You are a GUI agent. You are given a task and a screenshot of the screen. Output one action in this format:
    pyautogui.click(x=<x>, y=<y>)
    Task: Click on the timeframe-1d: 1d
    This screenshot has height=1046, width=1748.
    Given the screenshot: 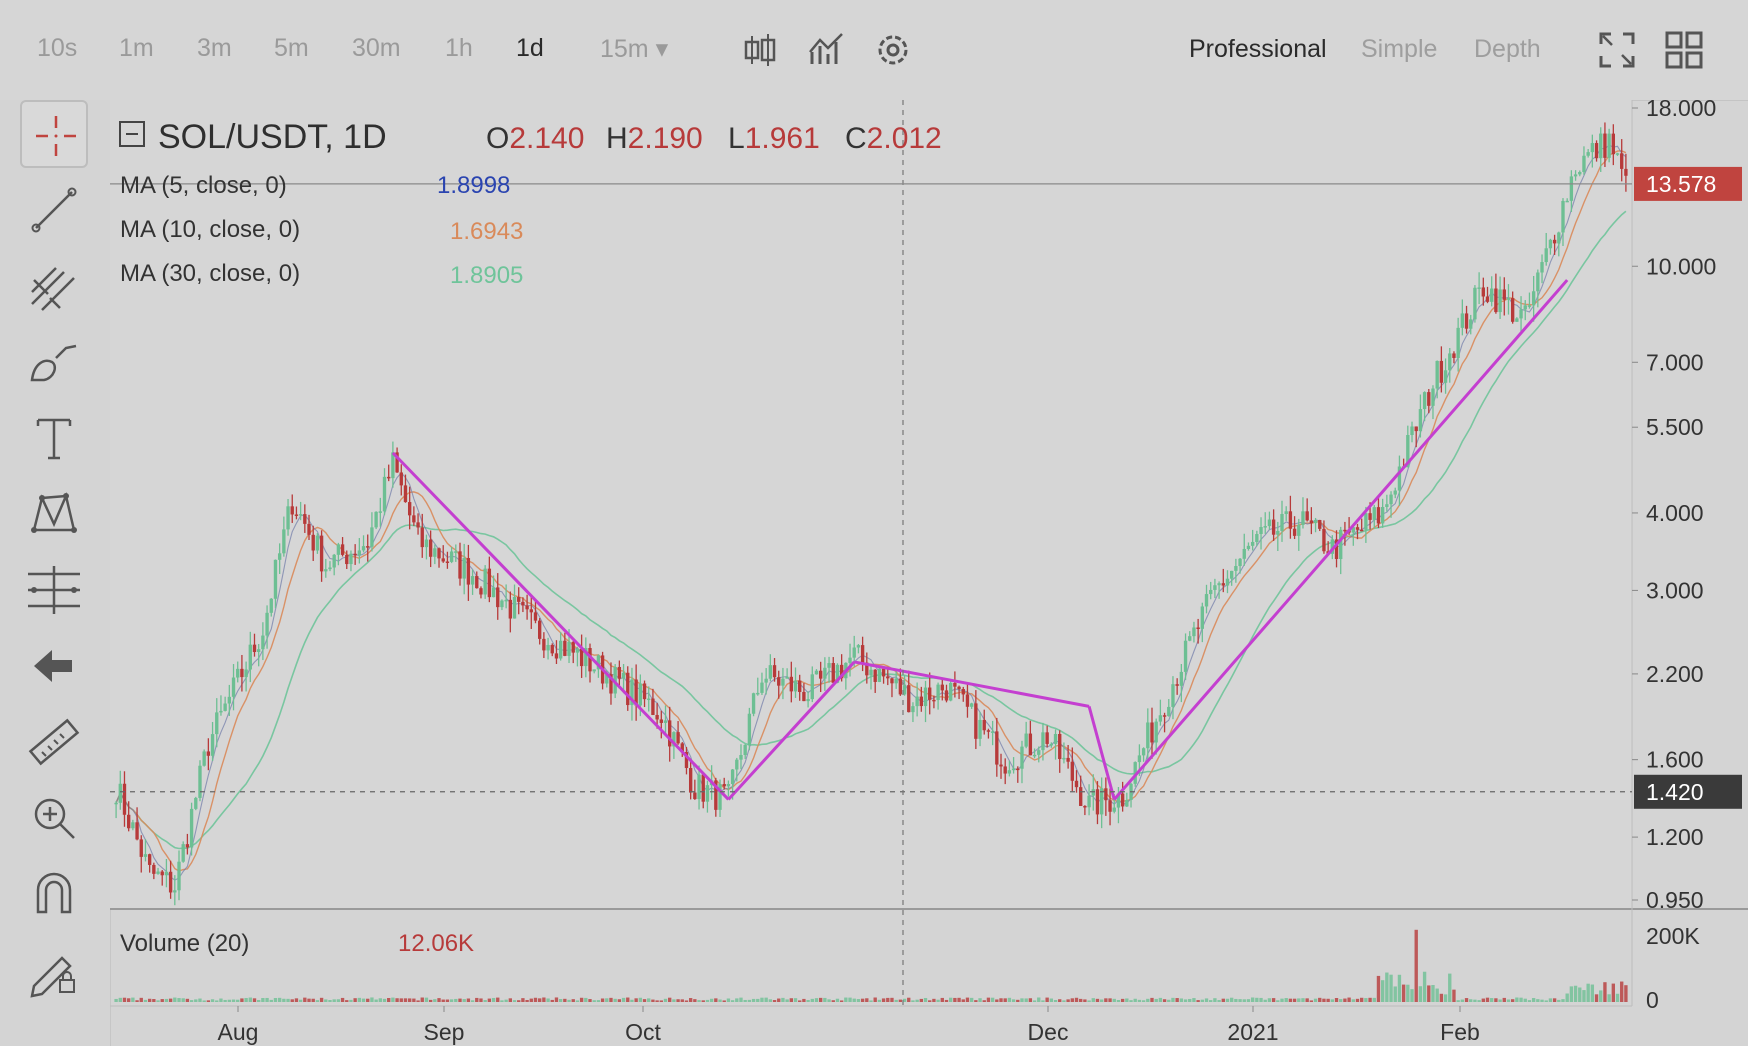 What is the action you would take?
    pyautogui.click(x=530, y=48)
    